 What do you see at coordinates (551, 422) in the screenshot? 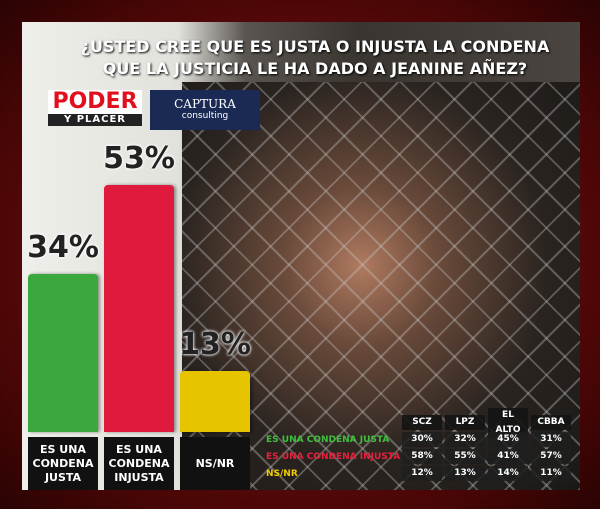
I see `column-header: CBBA` at bounding box center [551, 422].